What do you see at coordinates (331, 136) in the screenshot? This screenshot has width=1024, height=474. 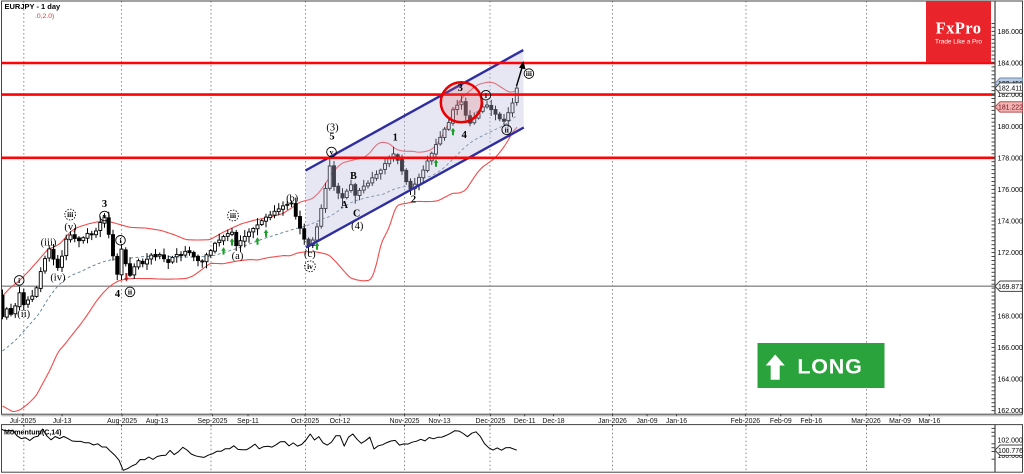 I see `svg-text: 5` at bounding box center [331, 136].